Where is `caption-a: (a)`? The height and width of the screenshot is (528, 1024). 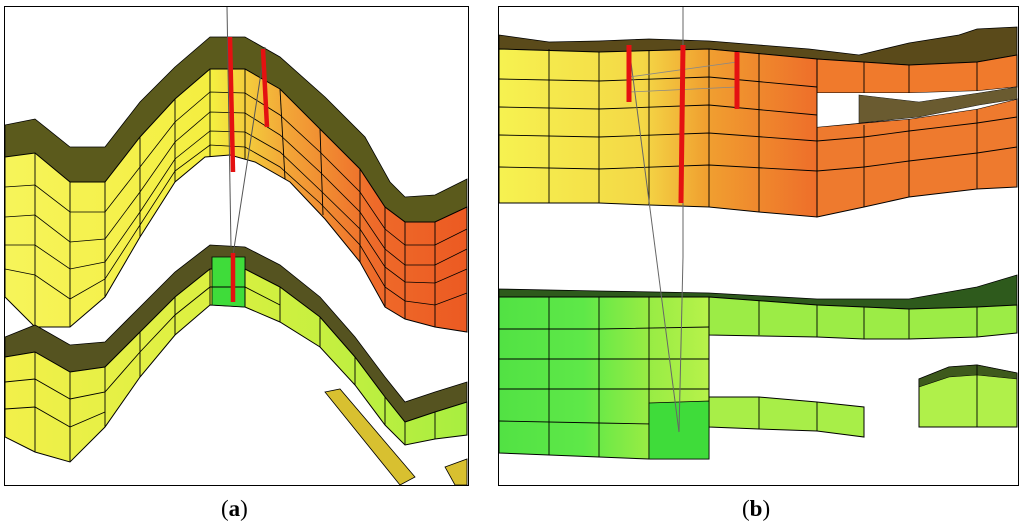
caption-a: (a) is located at coordinates (234, 508).